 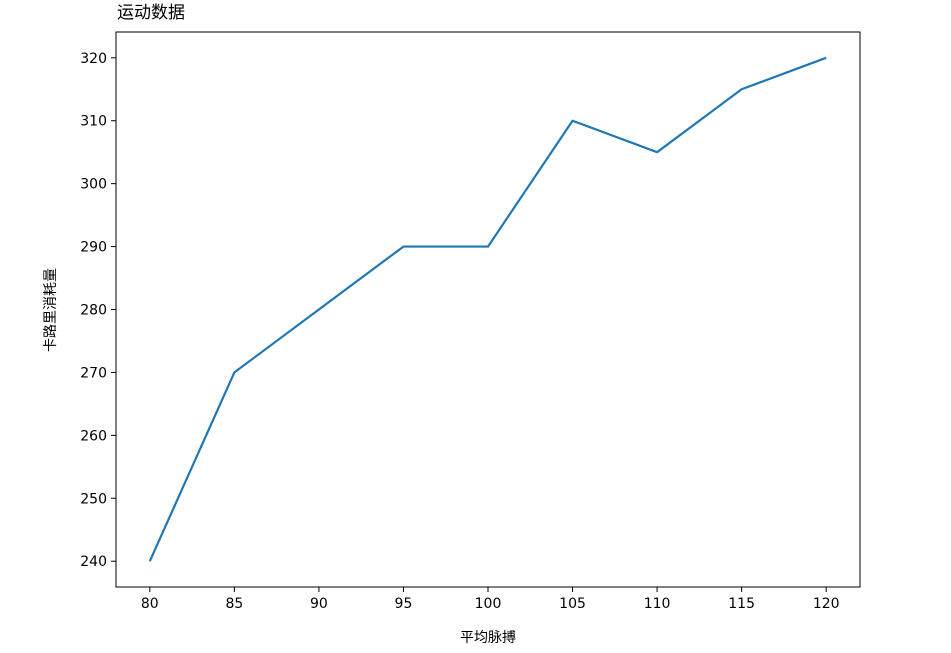 I want to click on x-tick-label: 120, so click(x=826, y=604).